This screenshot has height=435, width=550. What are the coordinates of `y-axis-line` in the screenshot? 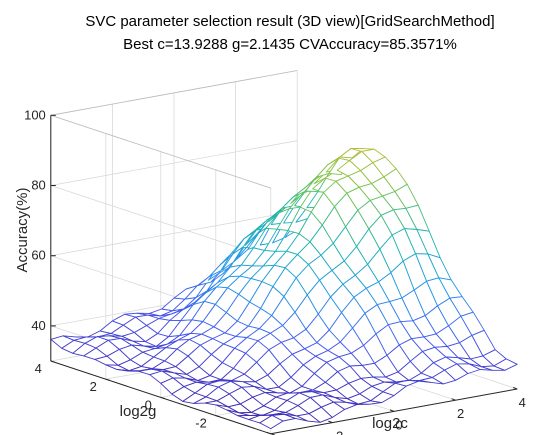 It's located at (160, 397).